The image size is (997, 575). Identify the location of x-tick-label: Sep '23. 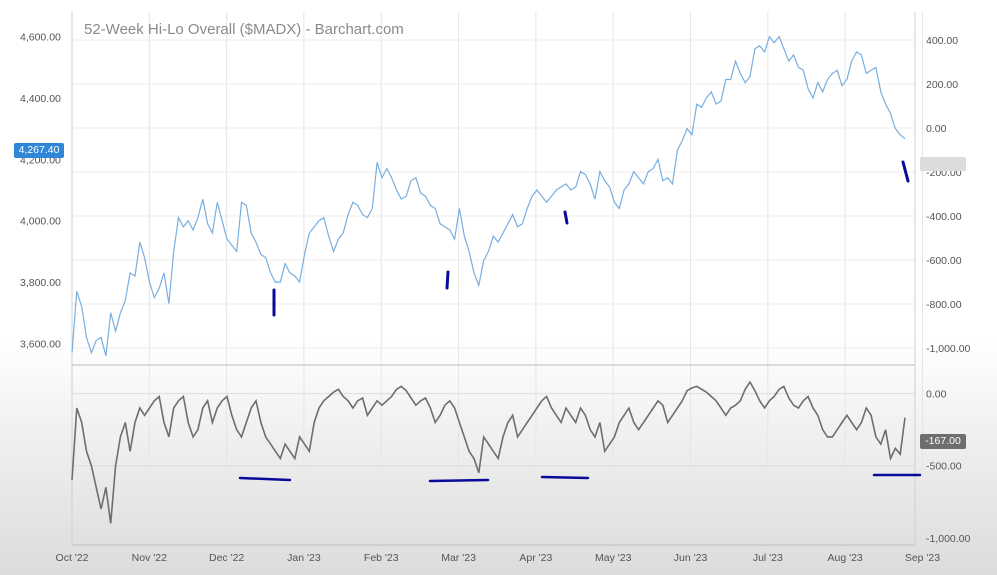
(922, 558).